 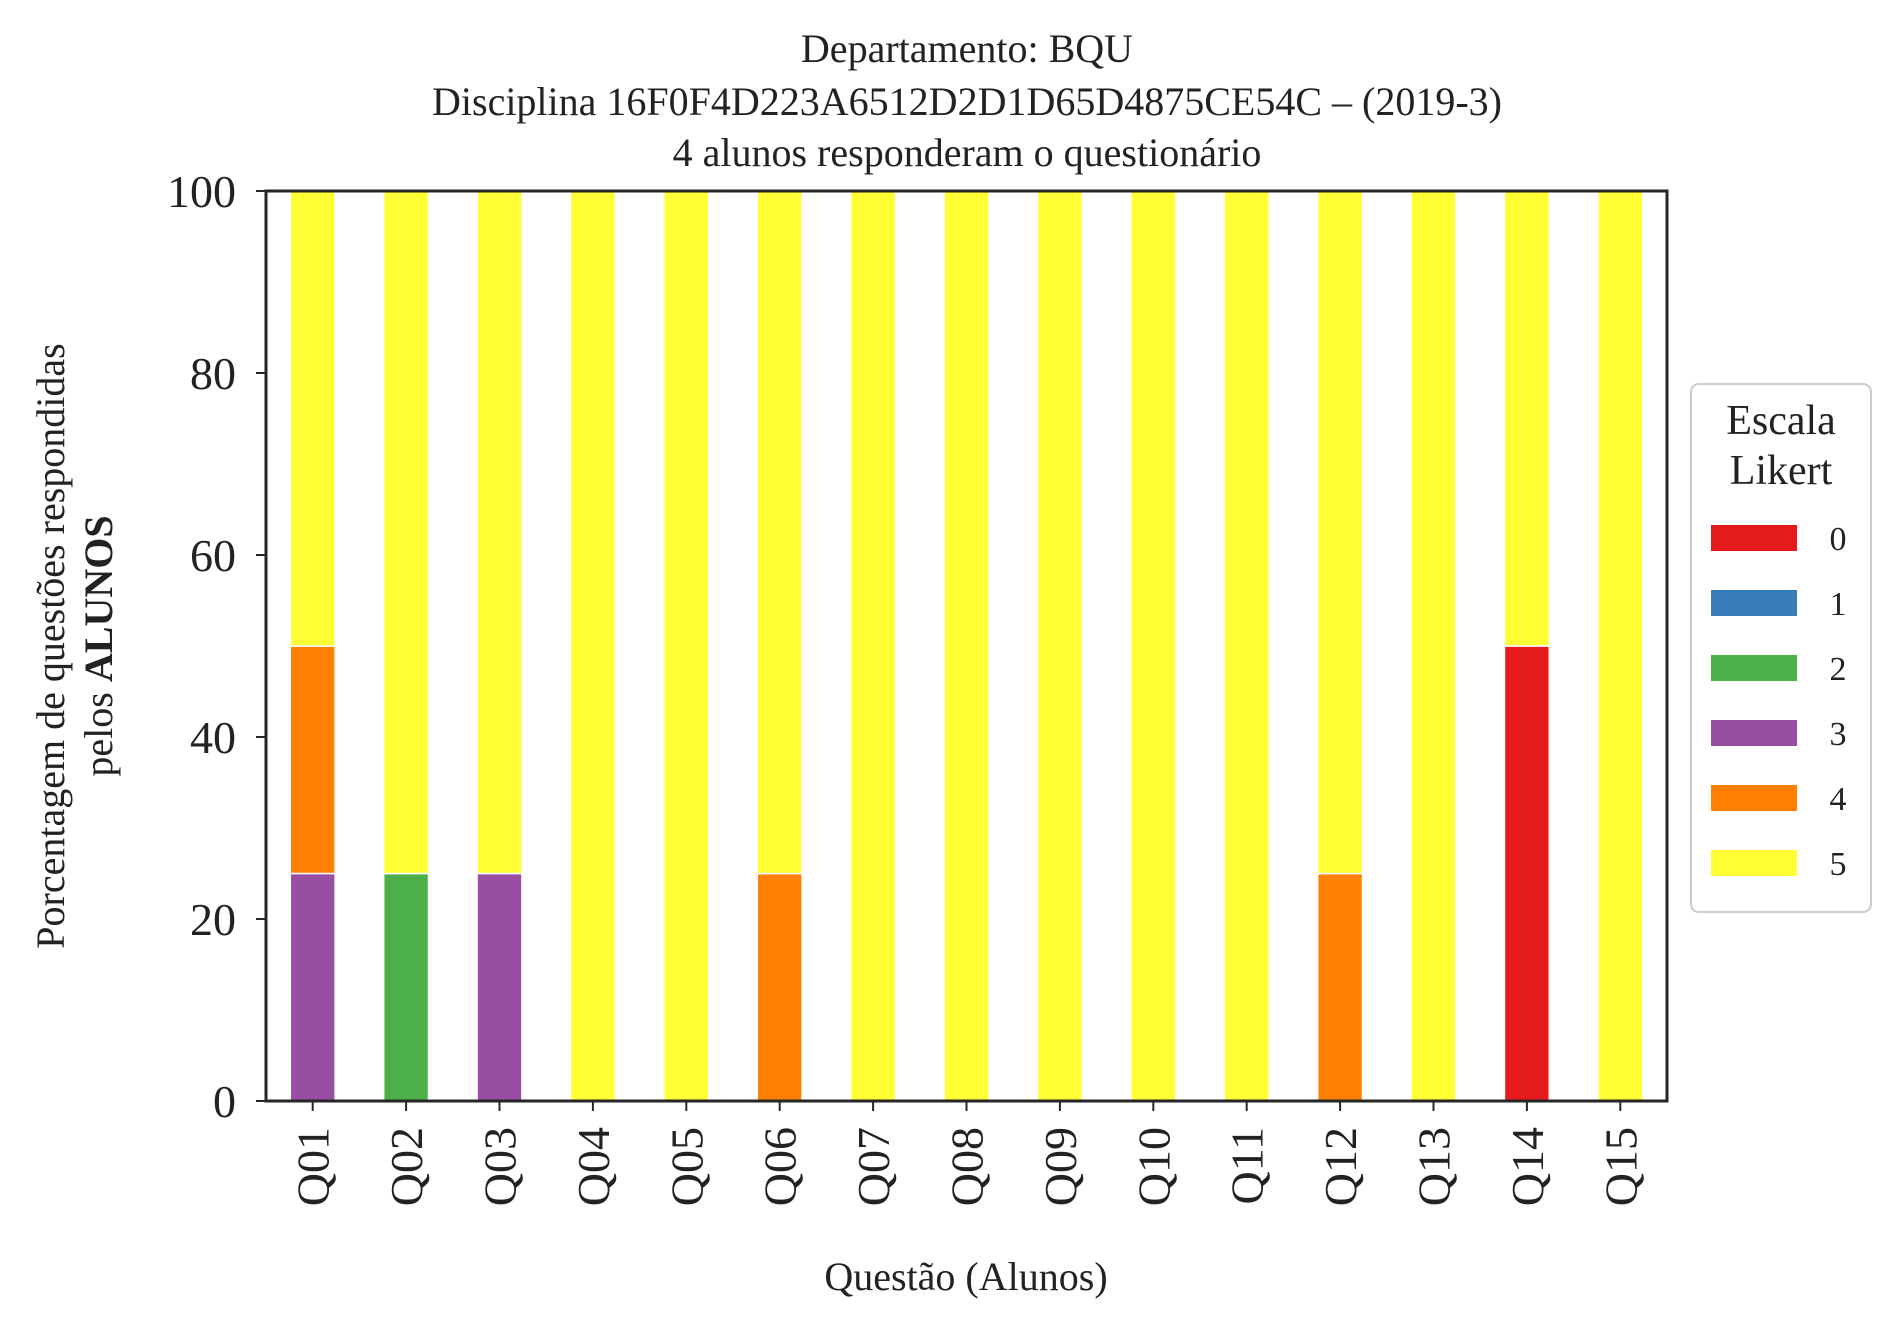 What do you see at coordinates (1060, 1166) in the screenshot?
I see `x-tick-label-q09: Q09` at bounding box center [1060, 1166].